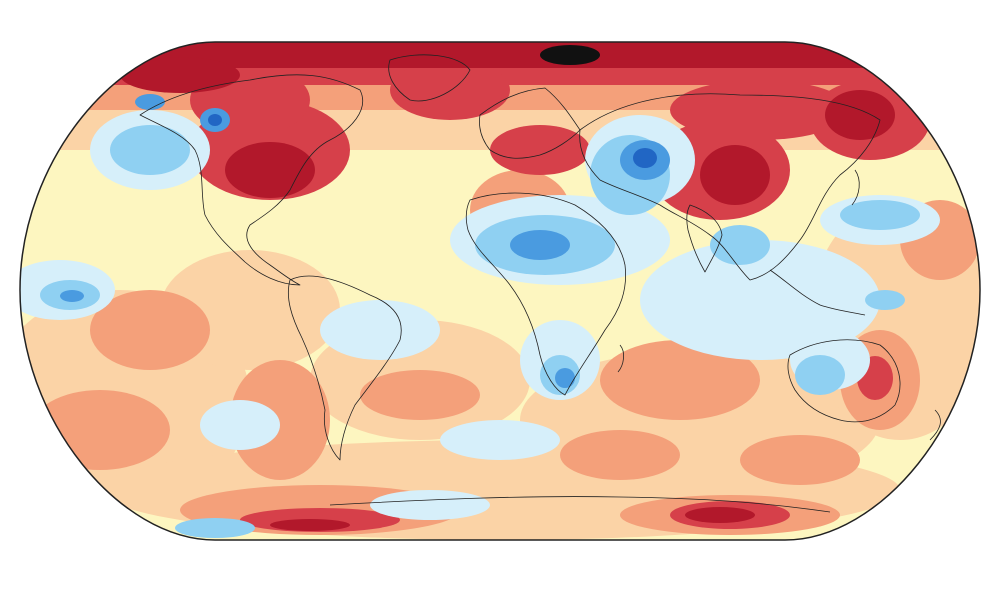 The height and width of the screenshot is (600, 1000). What do you see at coordinates (545, 294) in the screenshot?
I see `africa-outline` at bounding box center [545, 294].